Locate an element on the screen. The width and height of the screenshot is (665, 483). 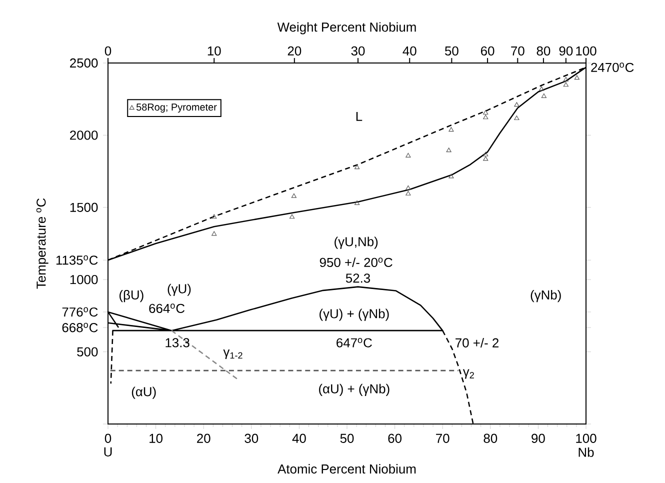
x2-axis-title: Weight Percent Niobium is located at coordinates (346, 28).